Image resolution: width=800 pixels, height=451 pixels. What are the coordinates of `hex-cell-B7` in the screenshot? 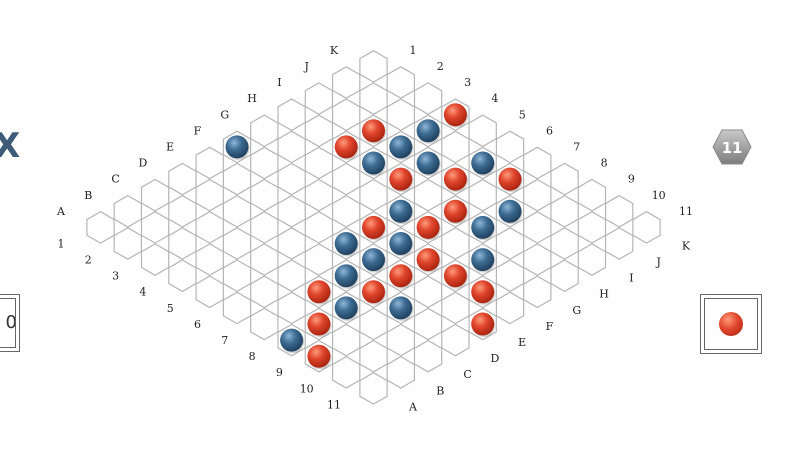 It's located at (291, 308).